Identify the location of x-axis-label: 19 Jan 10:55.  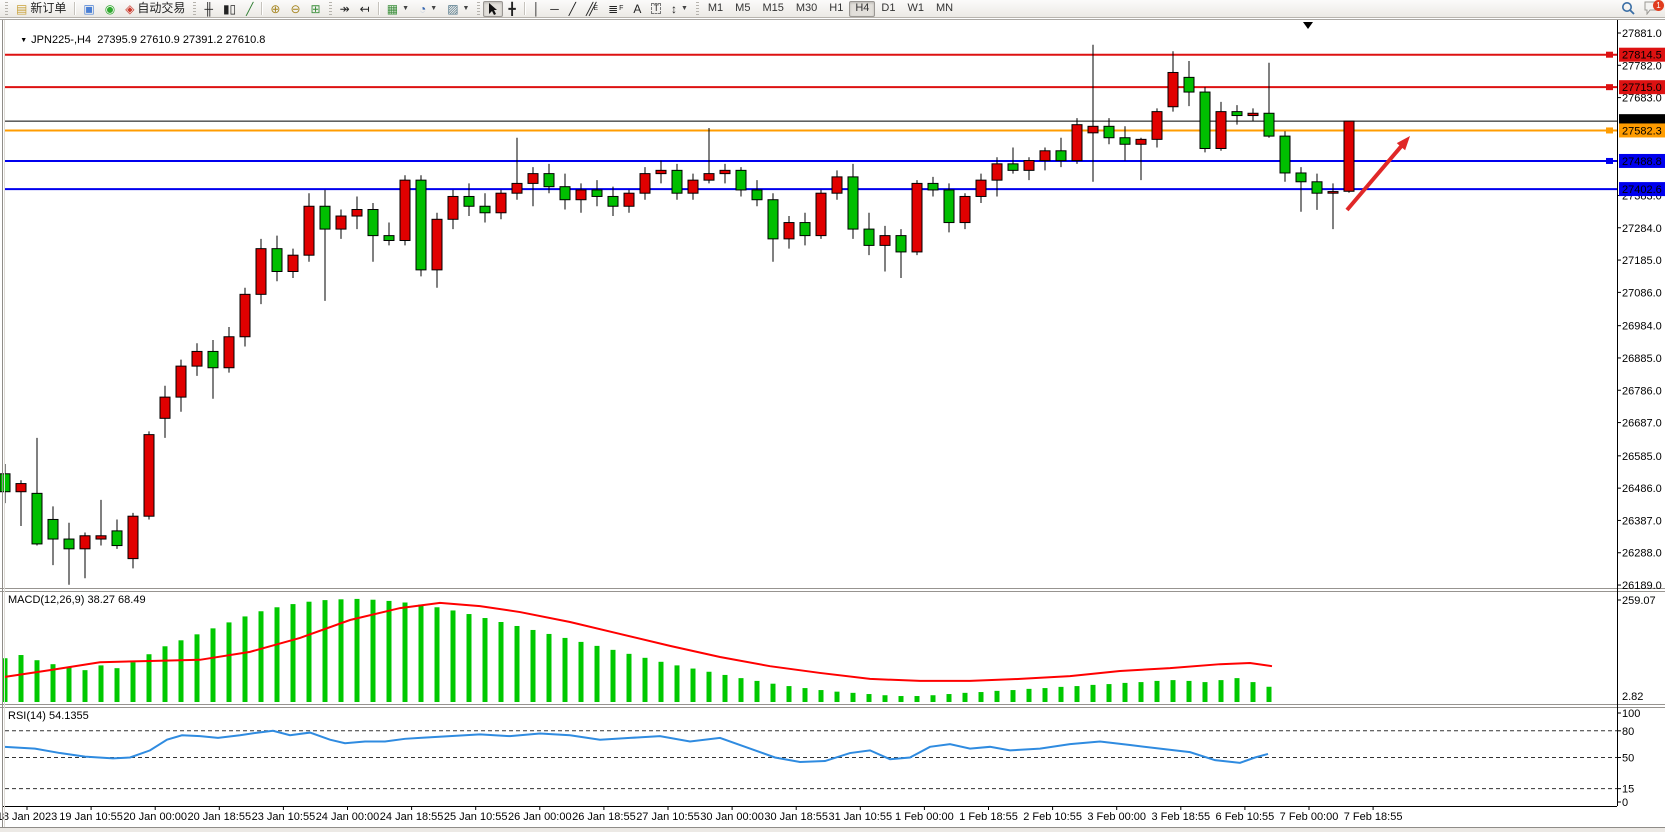
(91, 817).